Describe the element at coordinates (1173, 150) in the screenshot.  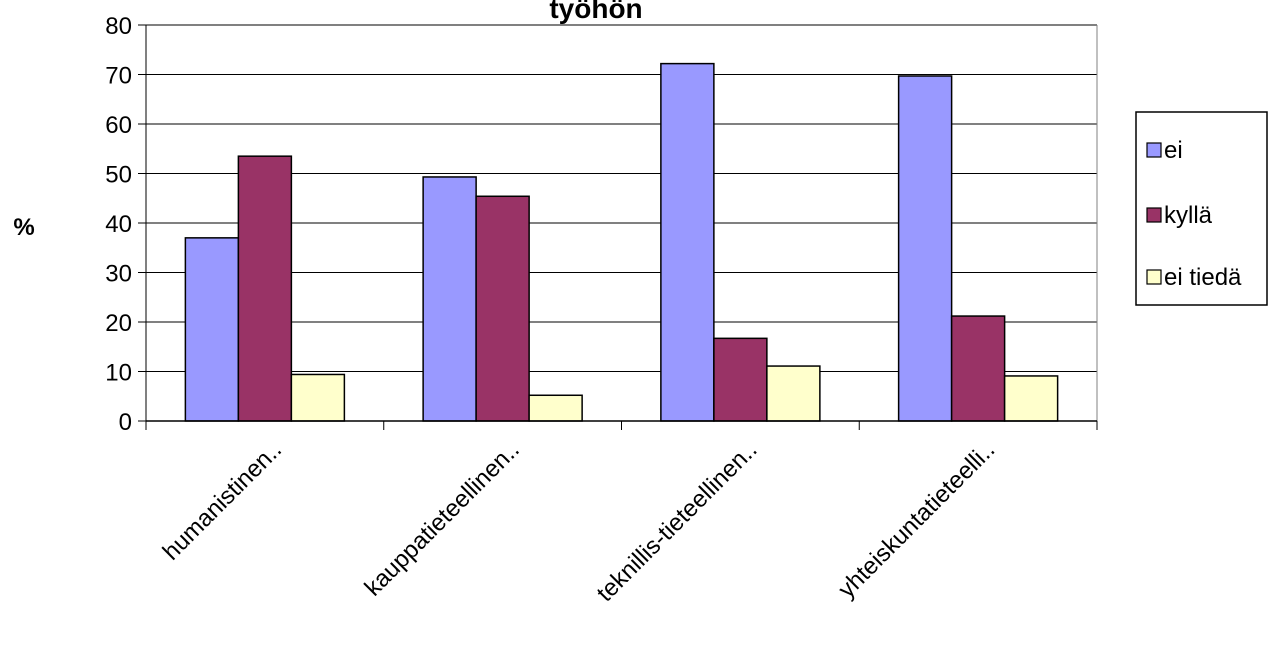
I see `legend-label: ei` at that location.